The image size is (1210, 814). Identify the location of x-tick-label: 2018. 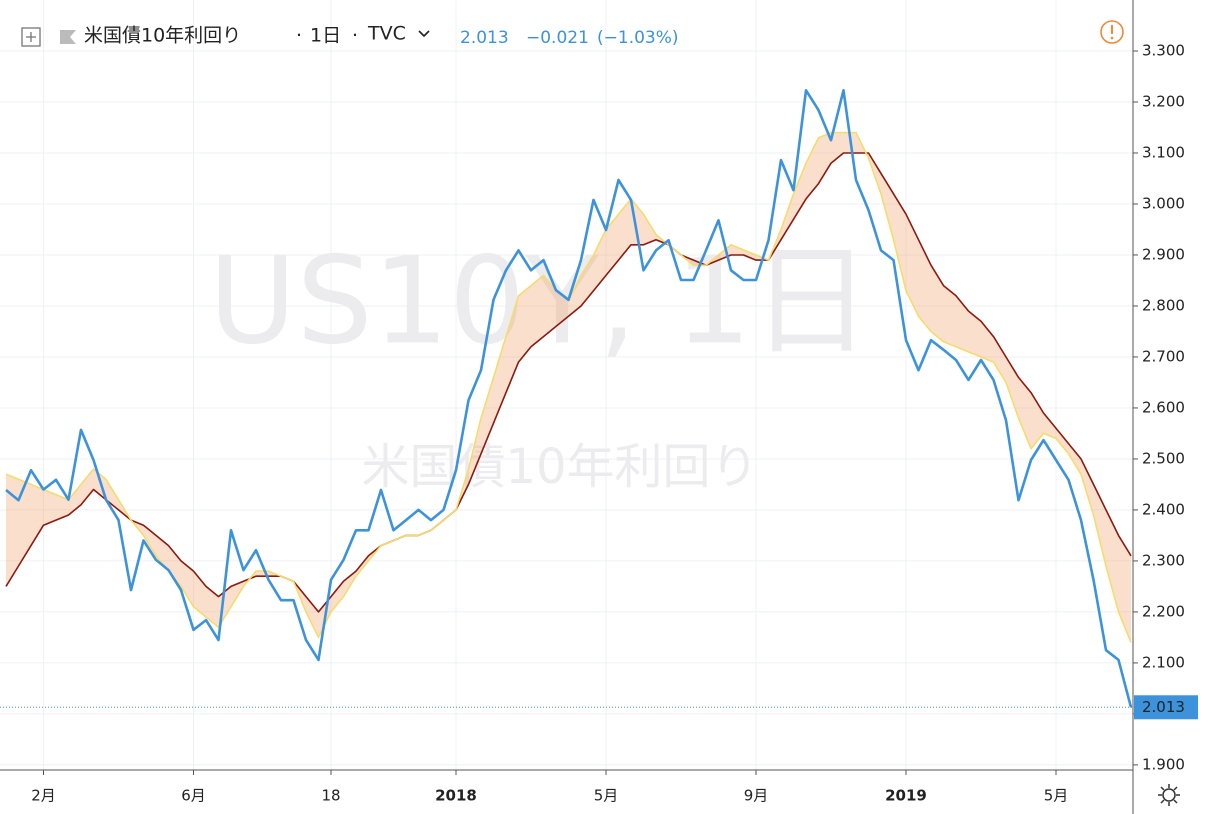
(456, 796).